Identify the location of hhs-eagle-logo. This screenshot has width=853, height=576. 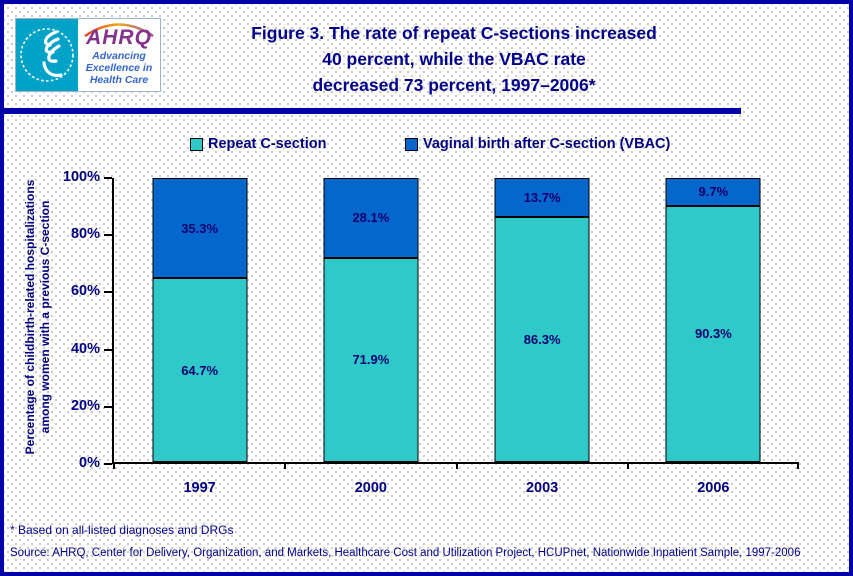
(47, 55).